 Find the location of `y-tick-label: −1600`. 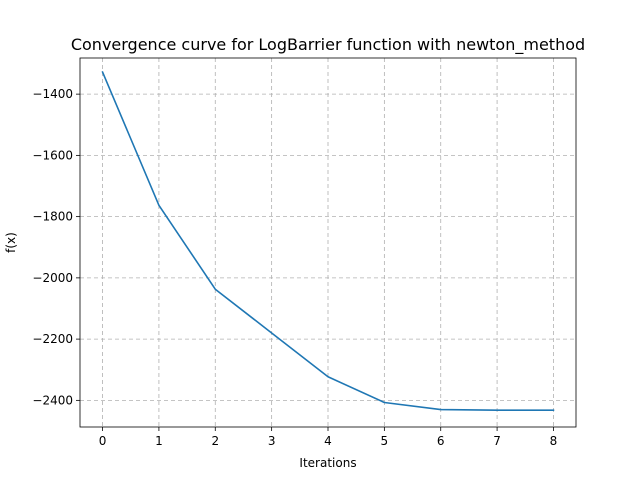

y-tick-label: −1600 is located at coordinates (52, 155).